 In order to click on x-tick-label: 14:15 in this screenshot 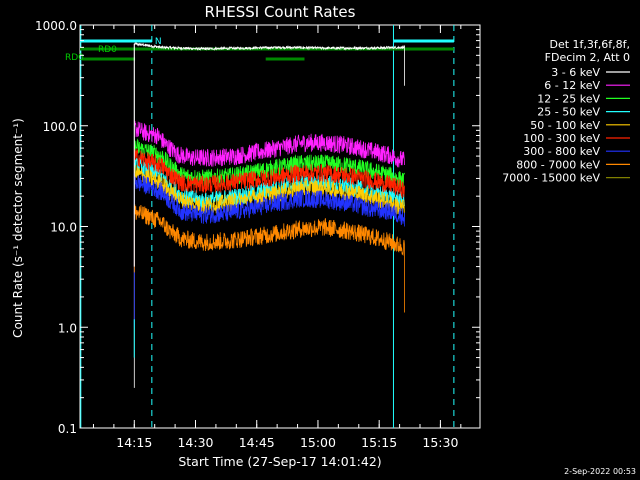, I will do `click(134, 442)`.